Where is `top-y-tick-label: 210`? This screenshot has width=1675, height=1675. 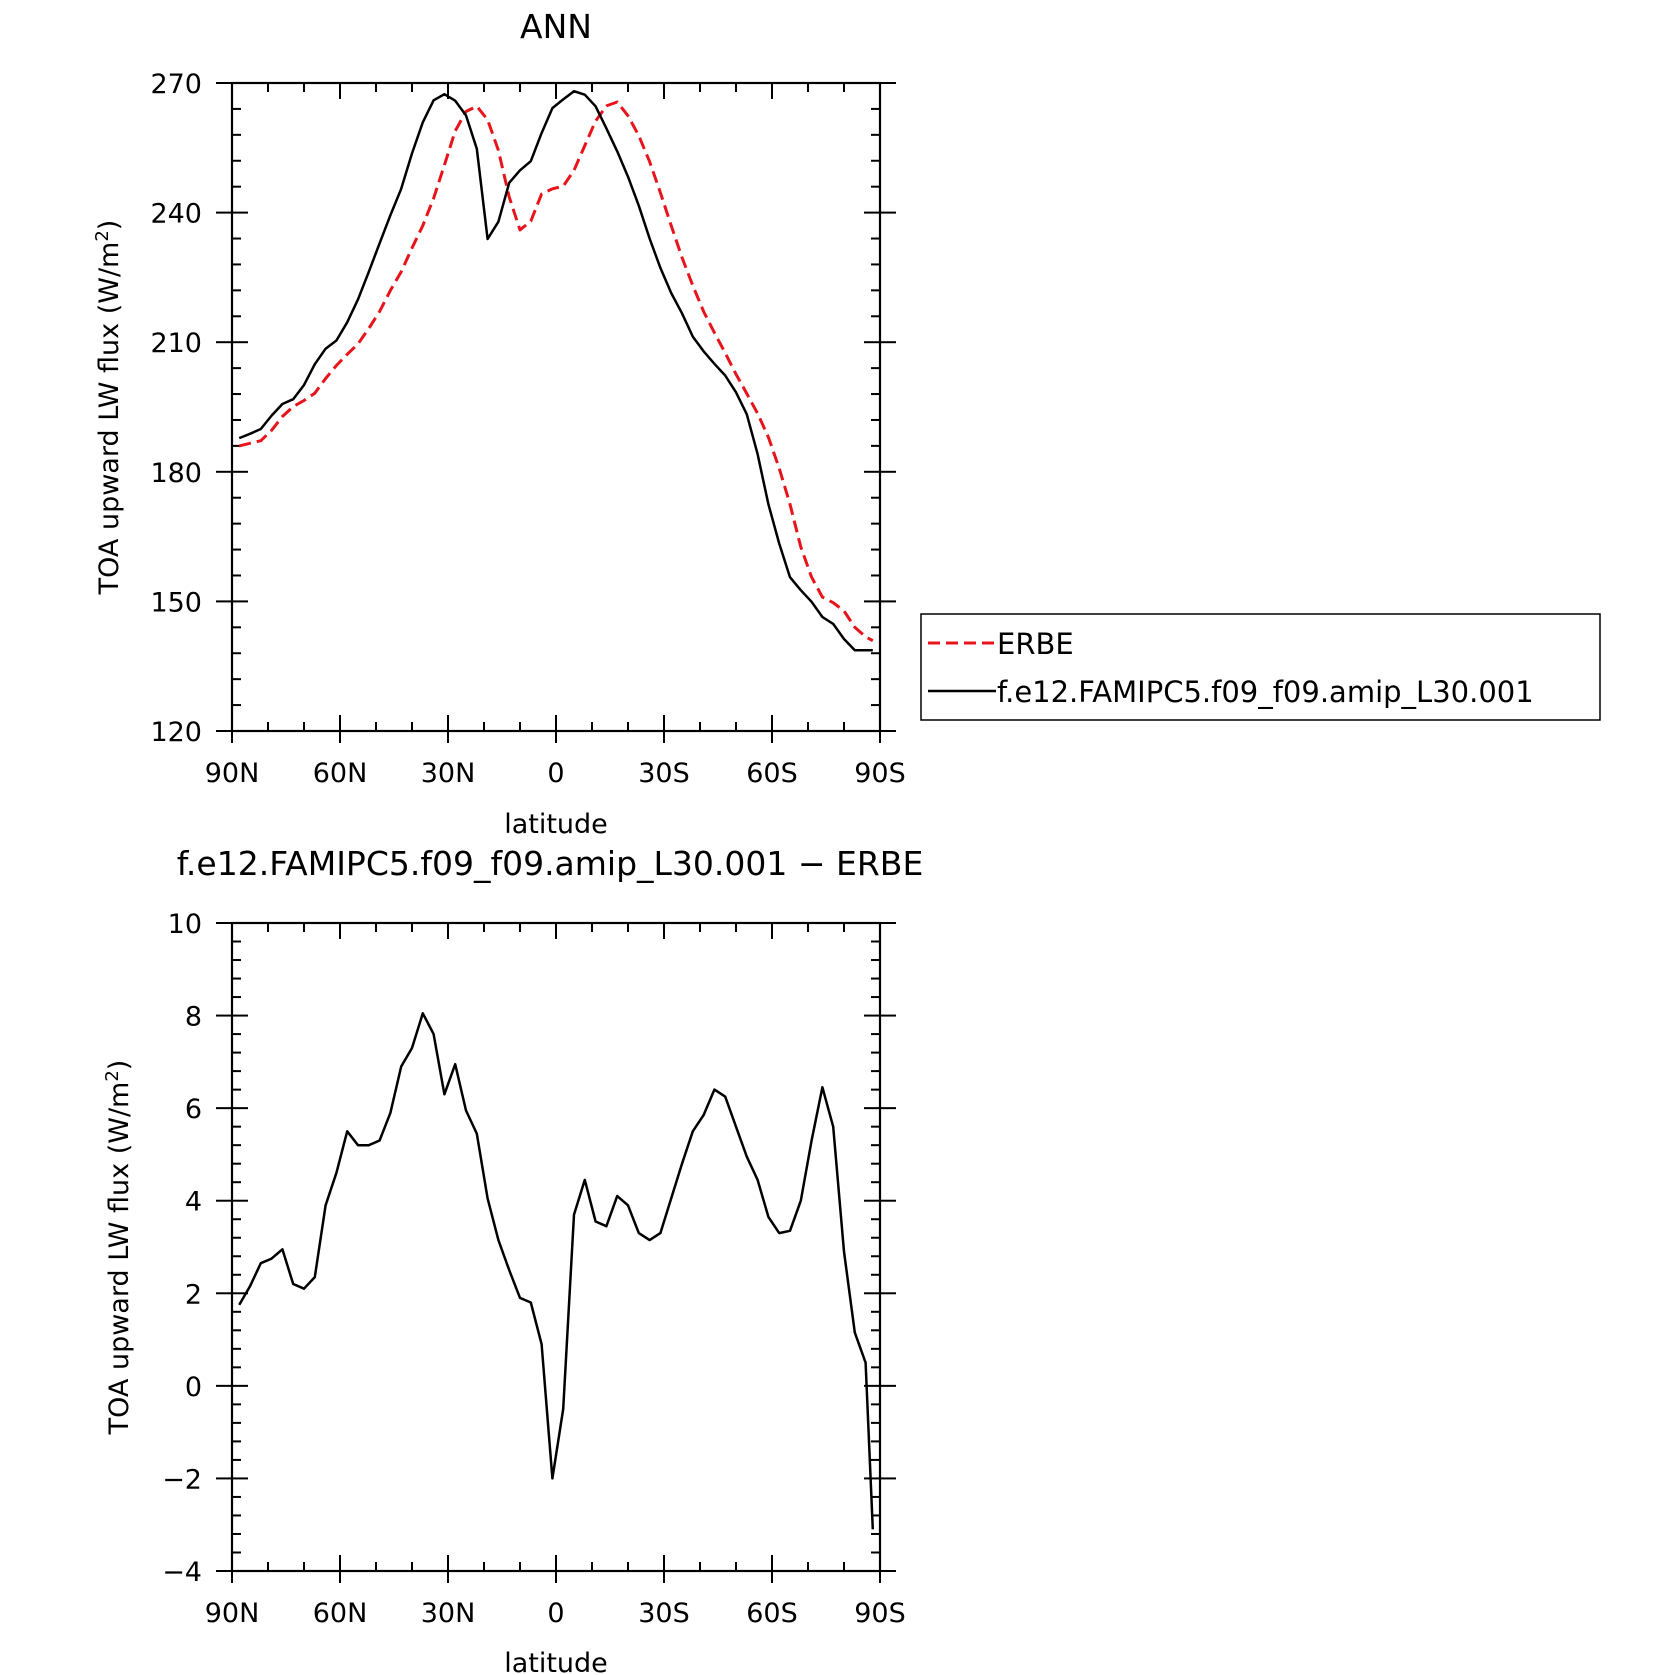
top-y-tick-label: 210 is located at coordinates (176, 343).